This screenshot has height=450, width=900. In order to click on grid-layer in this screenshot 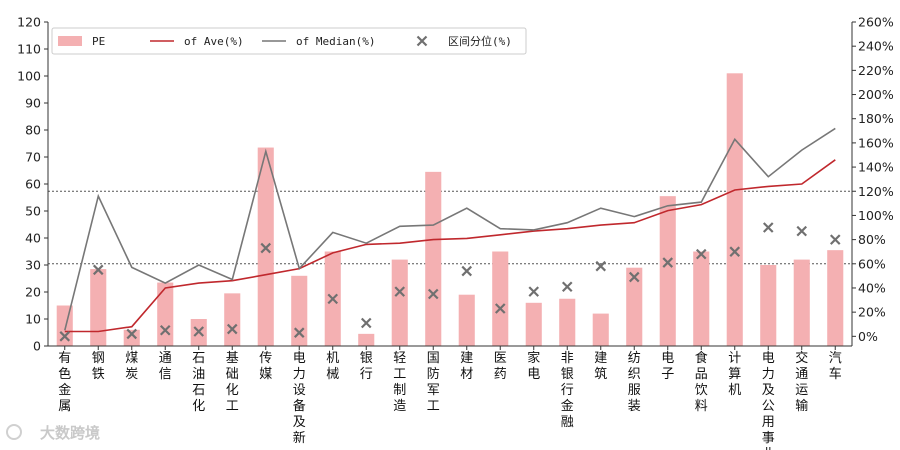, I will do `click(450, 227)`.